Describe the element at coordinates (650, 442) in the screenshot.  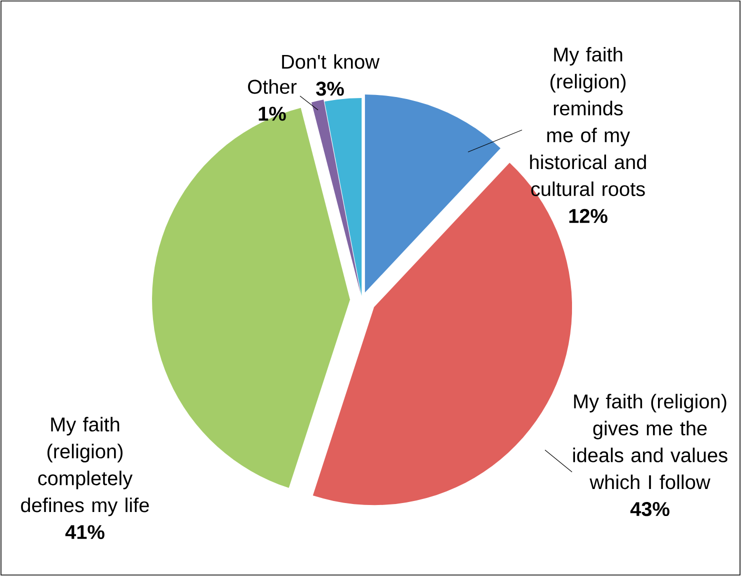
I see `slice-label: My faith (religion) gives me the ideals and values which I follow` at that location.